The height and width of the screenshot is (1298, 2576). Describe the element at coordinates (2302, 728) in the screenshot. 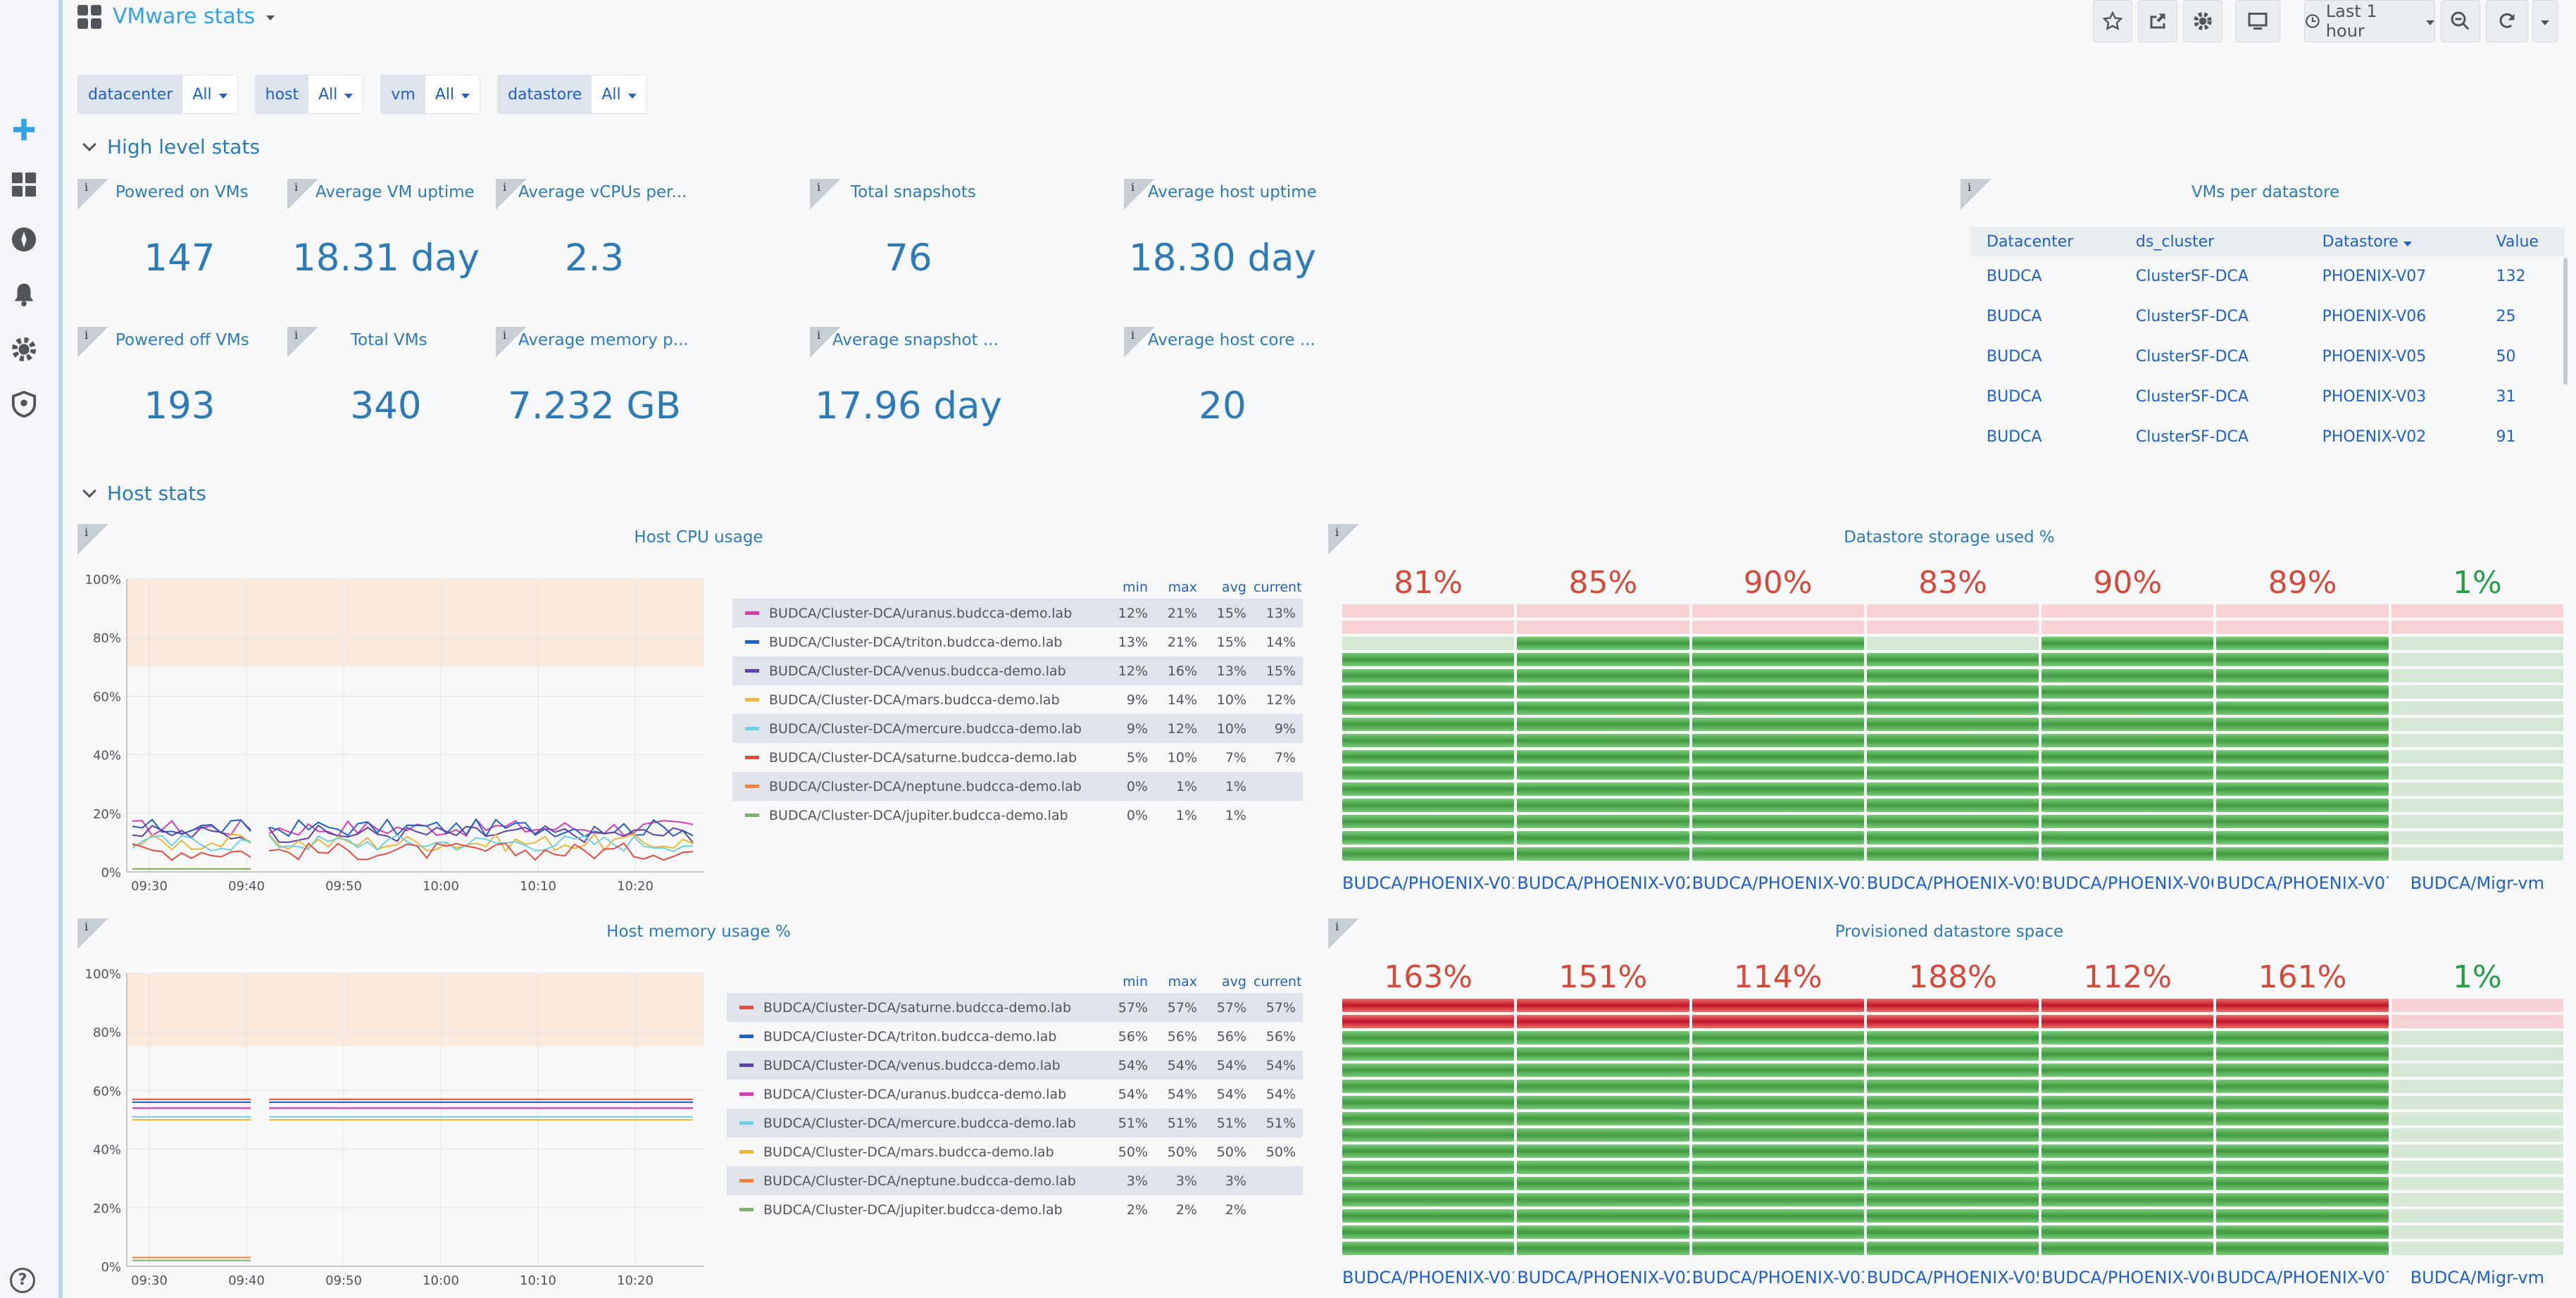

I see `bar-gauge: 89% BUDCA/PHOENIX-V07` at that location.